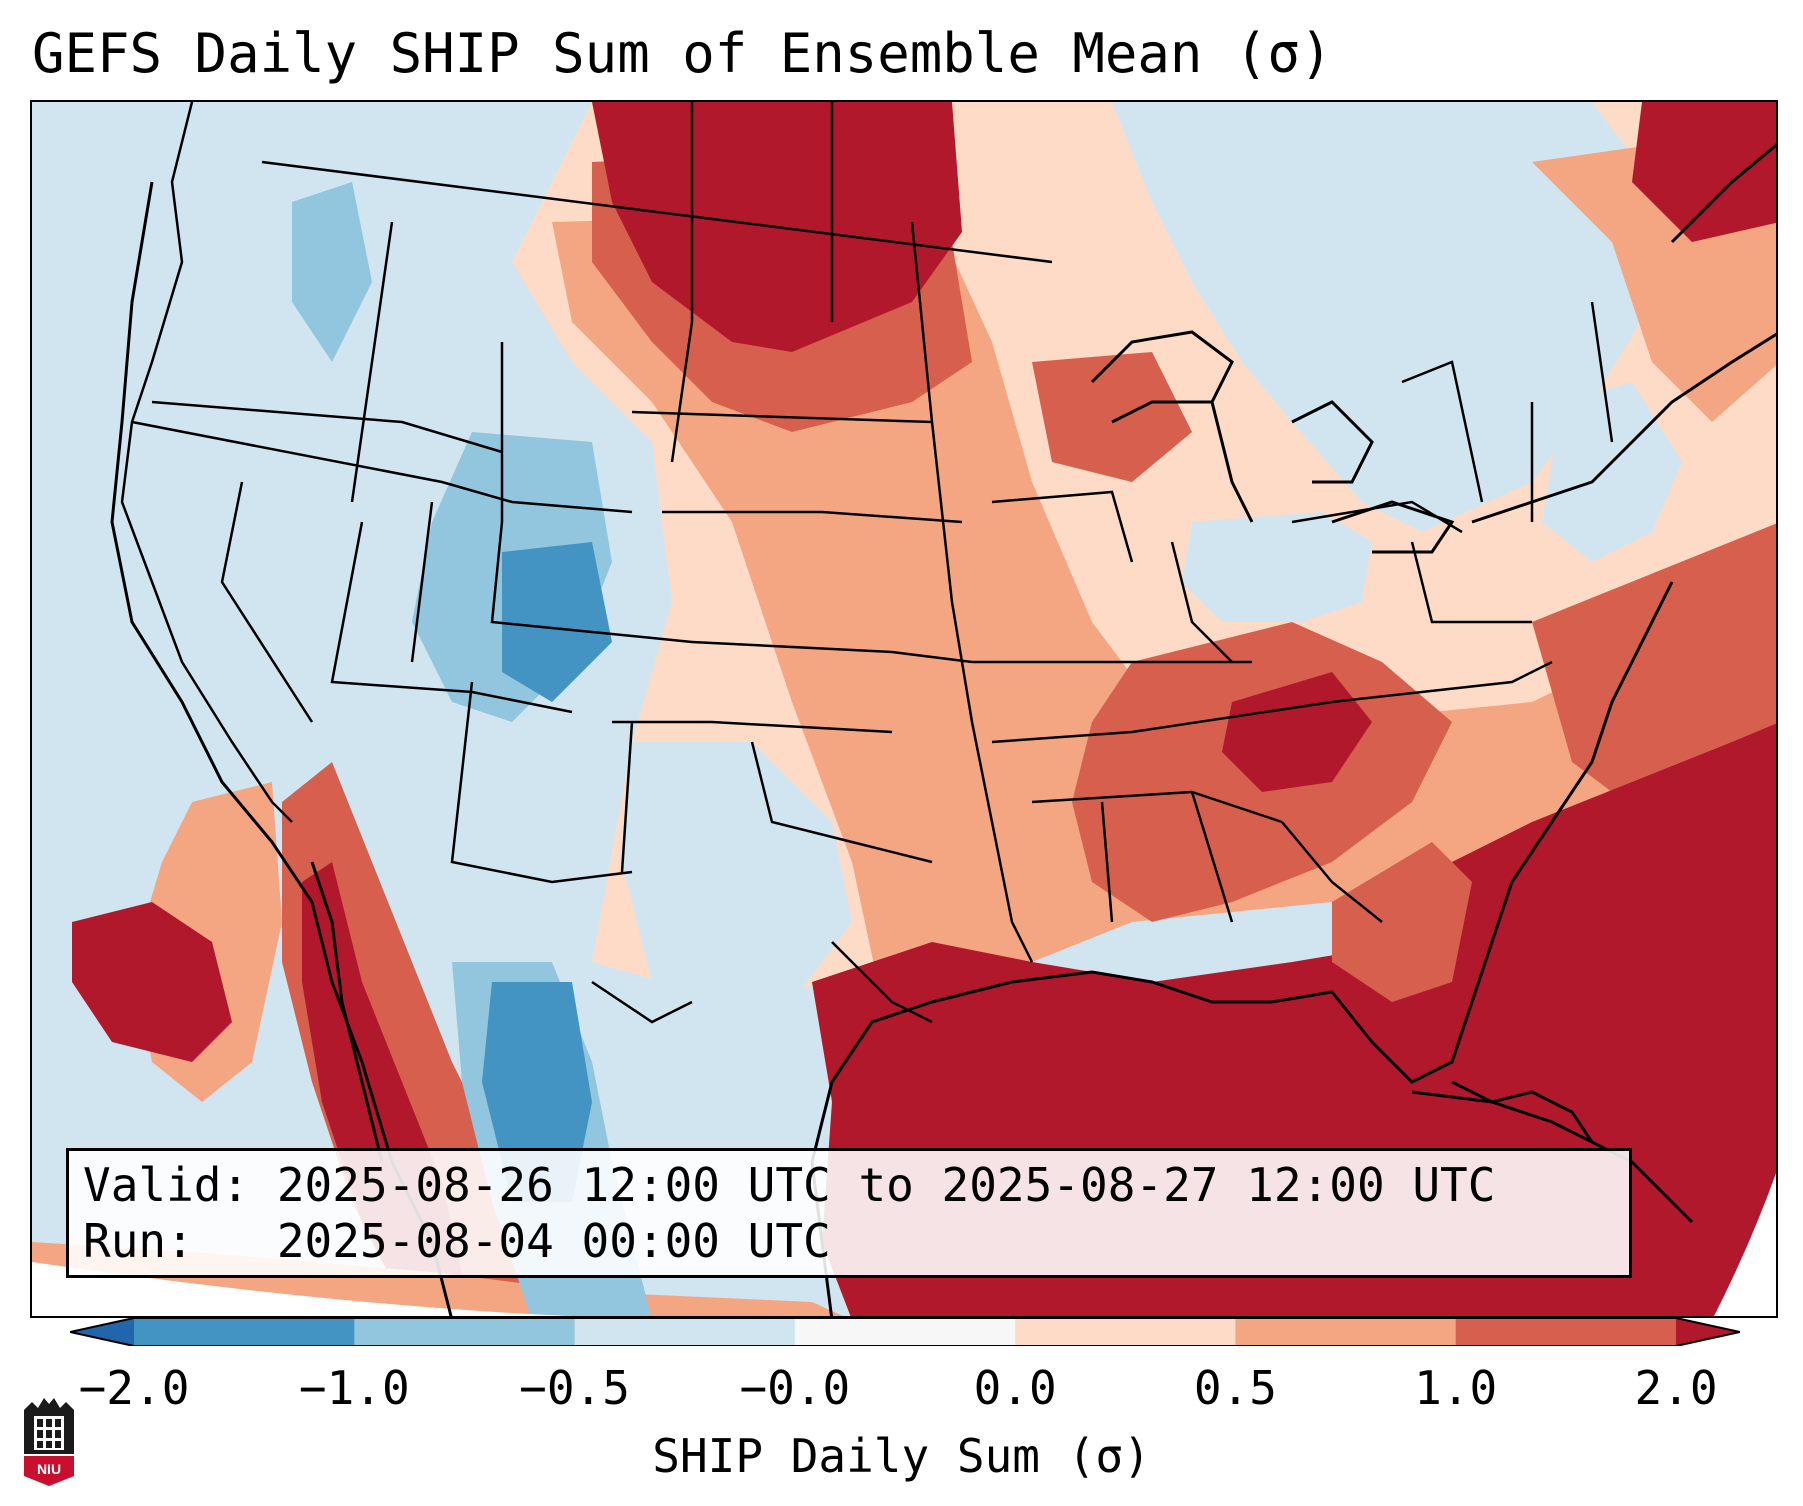  Describe the element at coordinates (682, 53) in the screenshot. I see `map-title: GEFS Daily SHIP Sum of Ensemble Mean (σ)` at that location.